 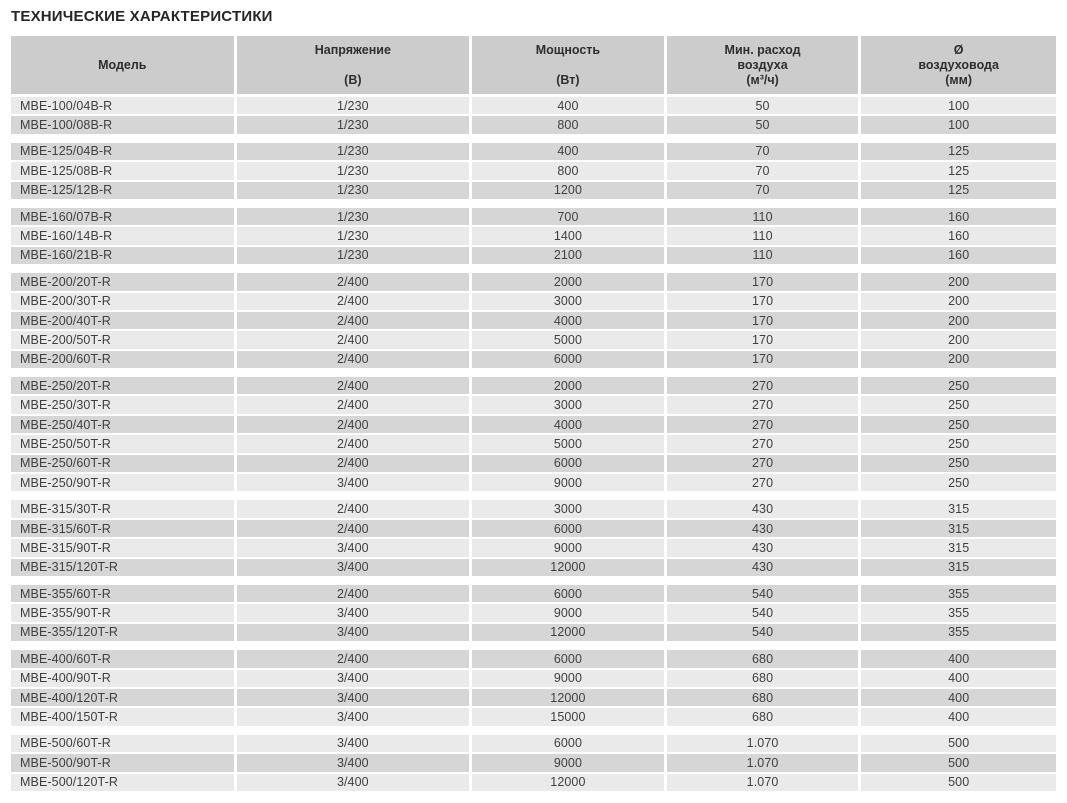 What do you see at coordinates (122, 782) in the screenshot?
I see `cell-model: MBE-500/120T-R` at bounding box center [122, 782].